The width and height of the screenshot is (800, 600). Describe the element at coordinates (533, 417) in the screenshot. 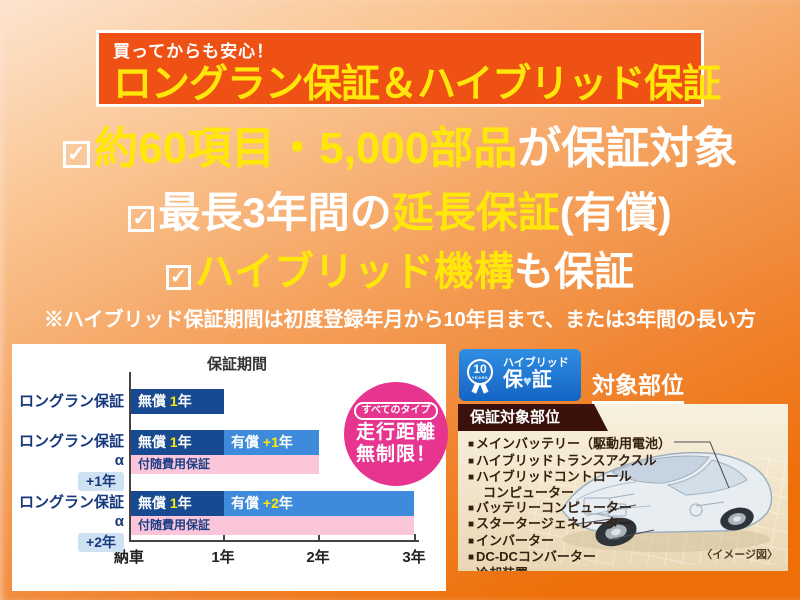

I see `parts-box-title: 保証対象部位` at that location.